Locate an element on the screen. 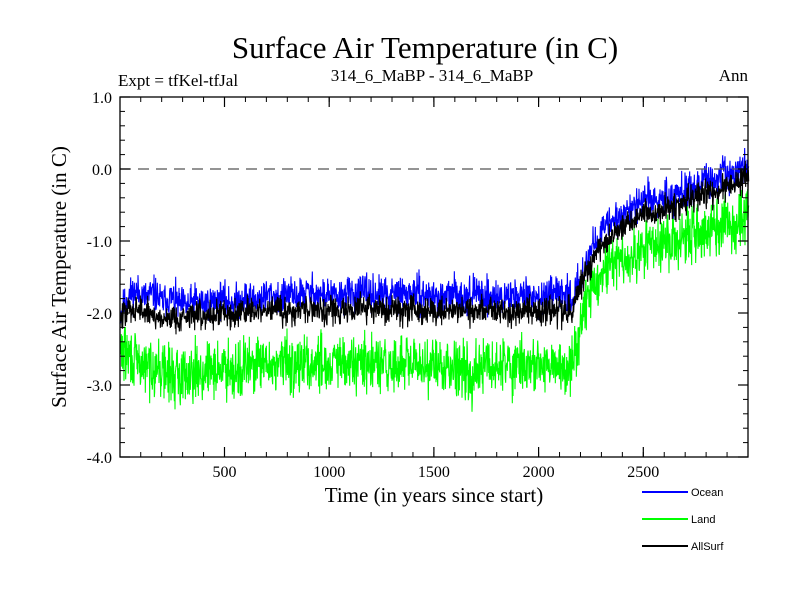  legend: Ocean Land AllSurf is located at coordinates (683, 520).